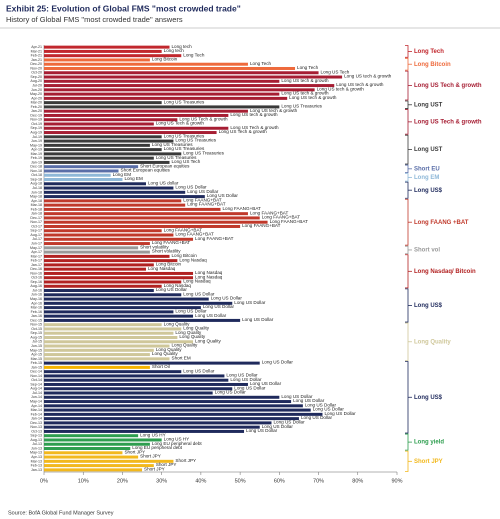 This screenshot has height=519, width=500. I want to click on group-label: Long US$, so click(428, 306).